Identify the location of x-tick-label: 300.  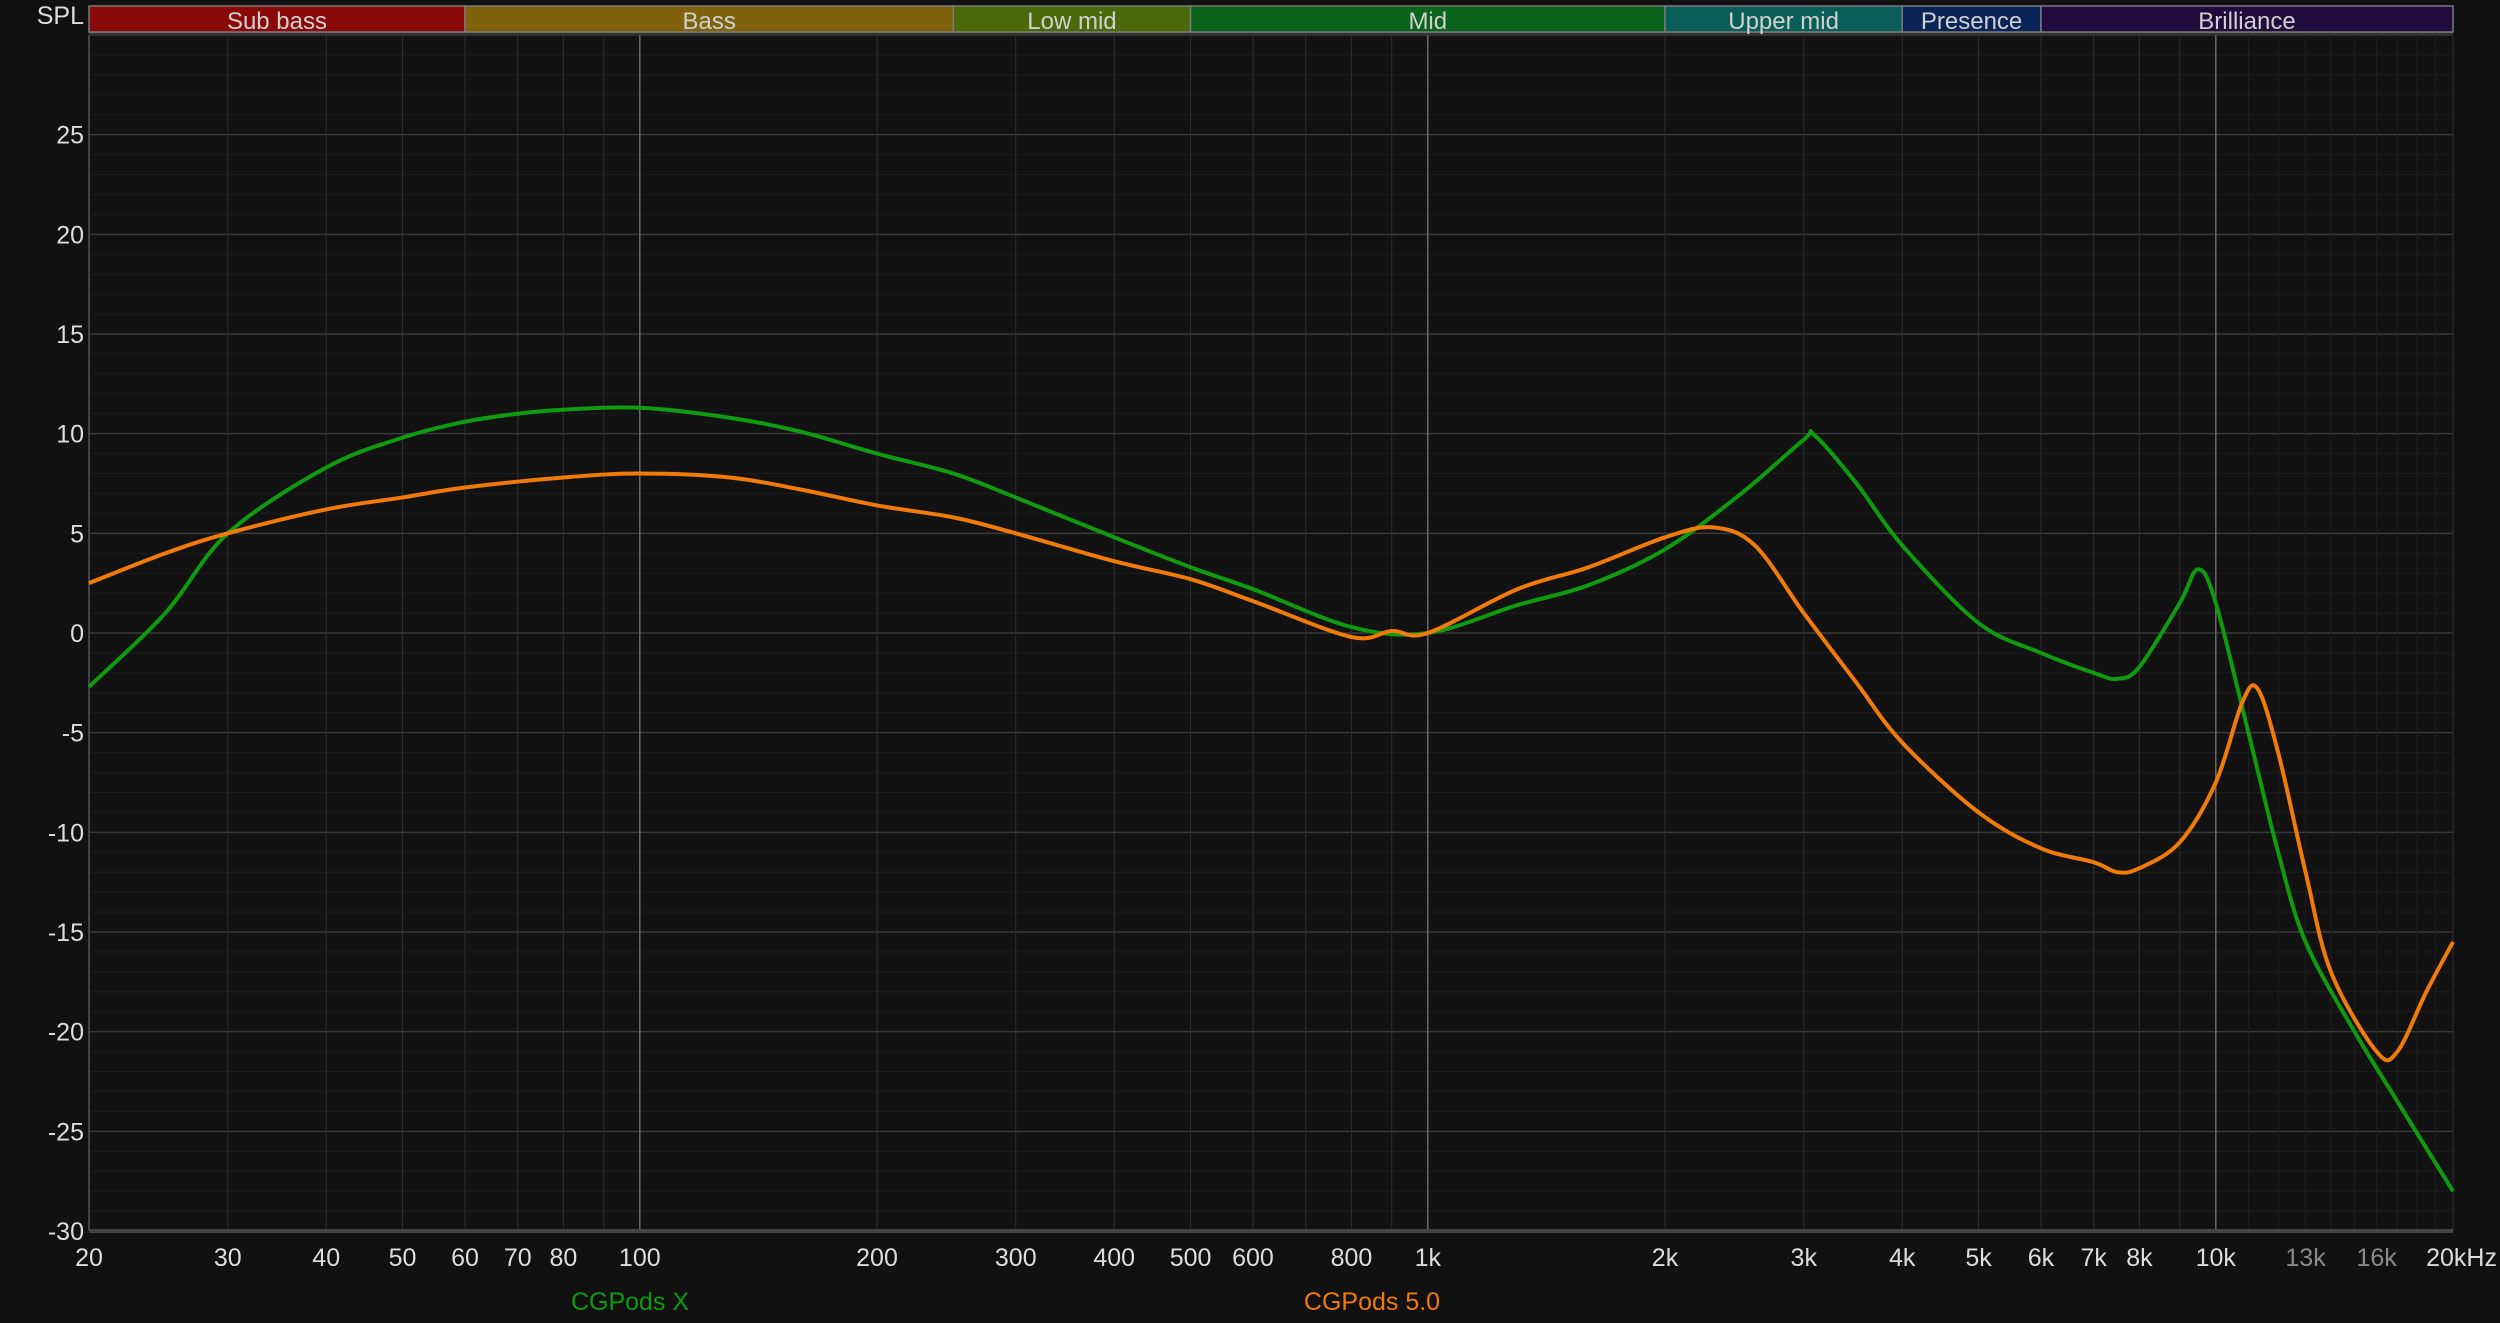
(1016, 1258).